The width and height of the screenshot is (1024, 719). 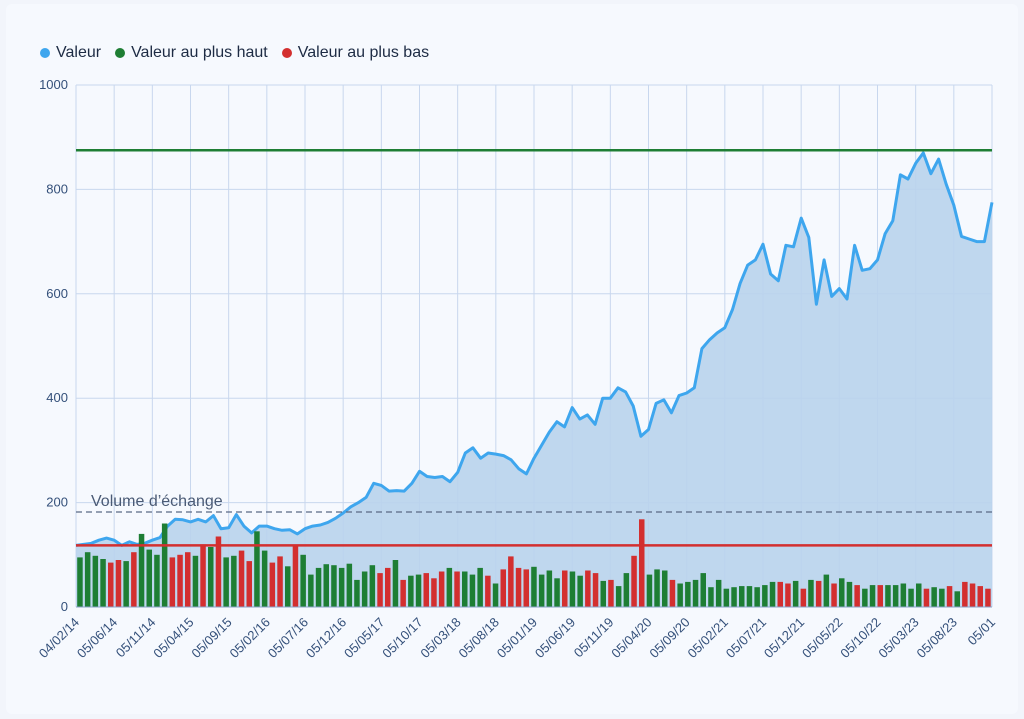 What do you see at coordinates (631, 638) in the screenshot?
I see `x-tick-label: 05/04/20` at bounding box center [631, 638].